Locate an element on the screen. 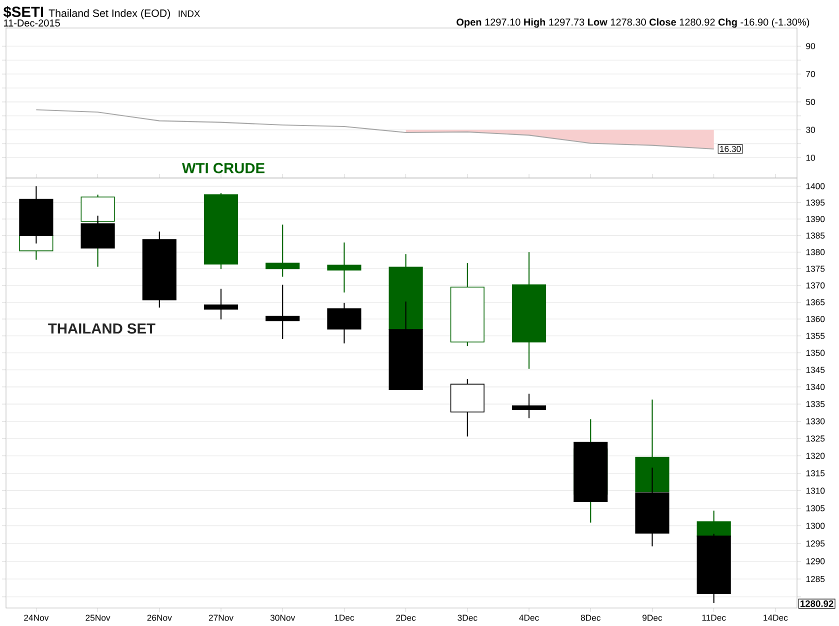 The image size is (839, 626). series-label: THAILAND SET is located at coordinates (102, 328).